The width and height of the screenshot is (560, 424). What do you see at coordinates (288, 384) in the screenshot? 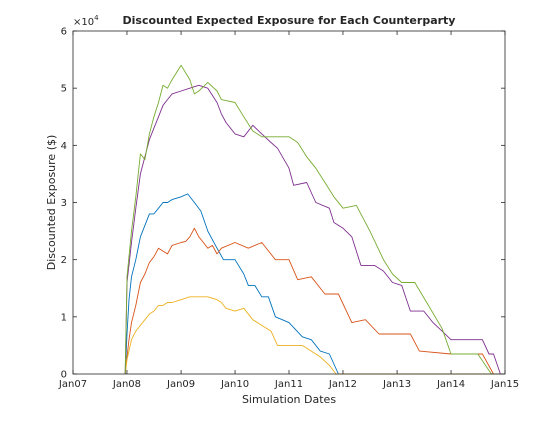
I see `x-tick-label: Jan11` at bounding box center [288, 384].